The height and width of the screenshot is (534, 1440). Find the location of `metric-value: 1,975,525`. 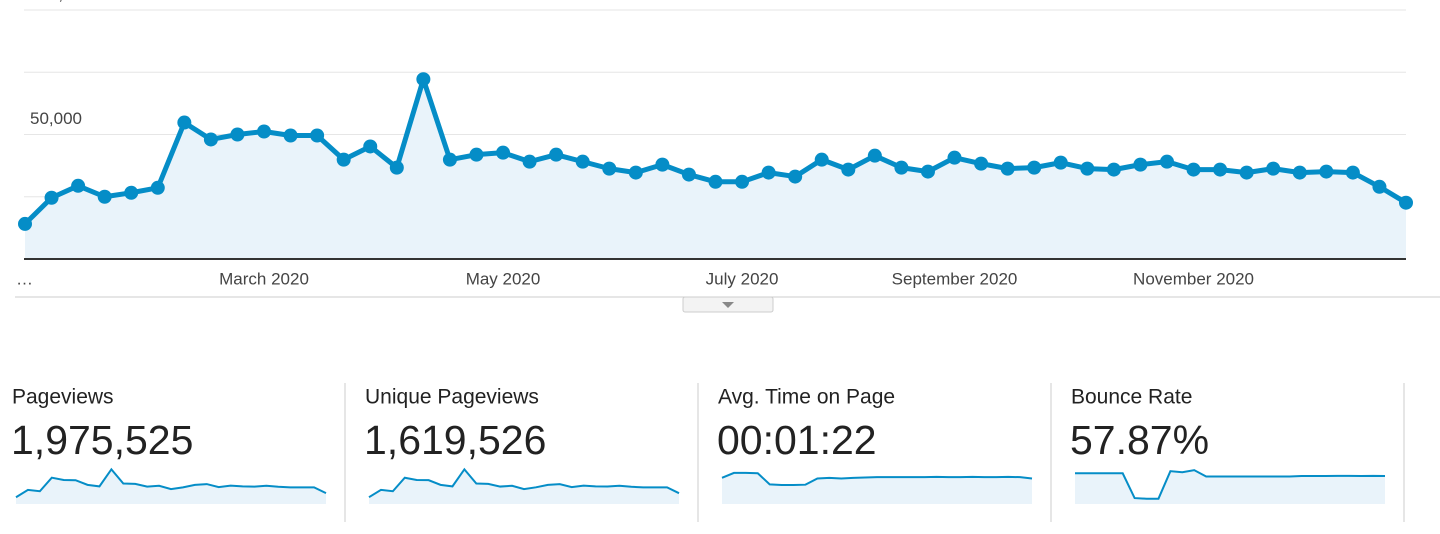

metric-value: 1,975,525 is located at coordinates (102, 440).